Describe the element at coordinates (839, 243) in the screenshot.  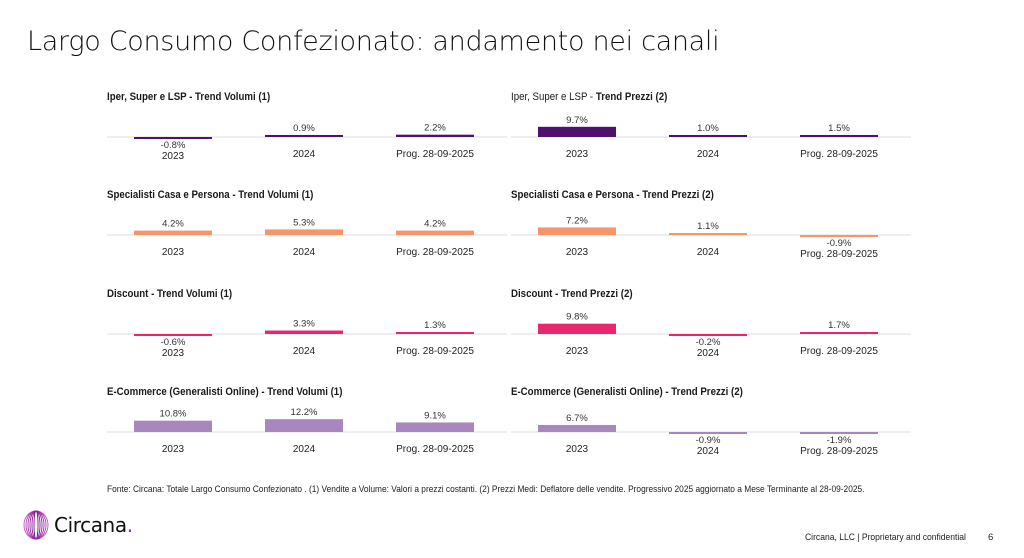
I see `data-label: -0.9%` at that location.